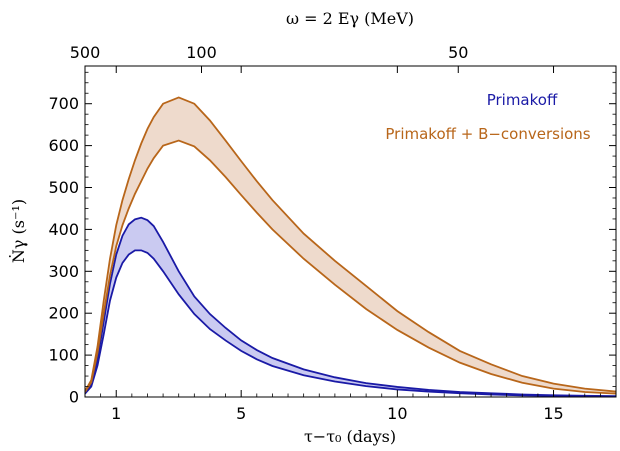  I want to click on x-tick-label: 5, so click(241, 413).